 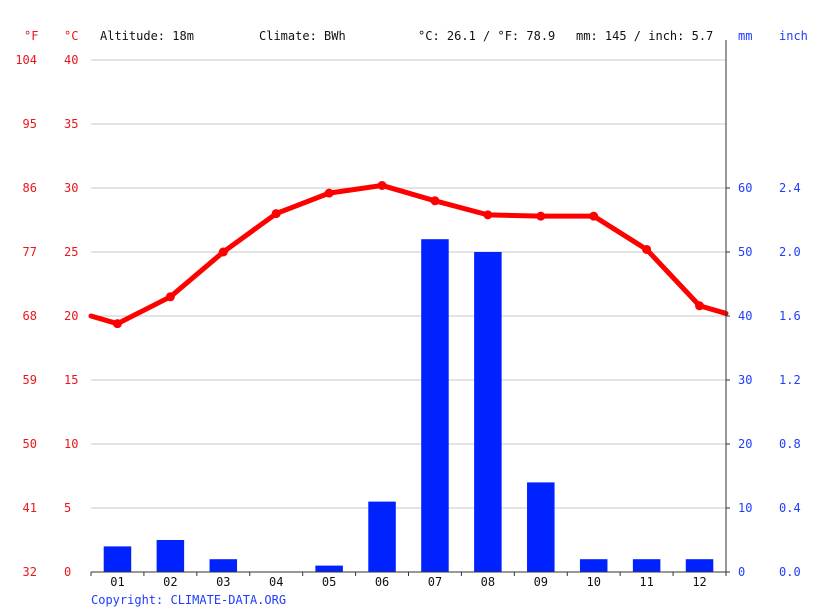 What do you see at coordinates (745, 444) in the screenshot?
I see `mm-tick-label: 20` at bounding box center [745, 444].